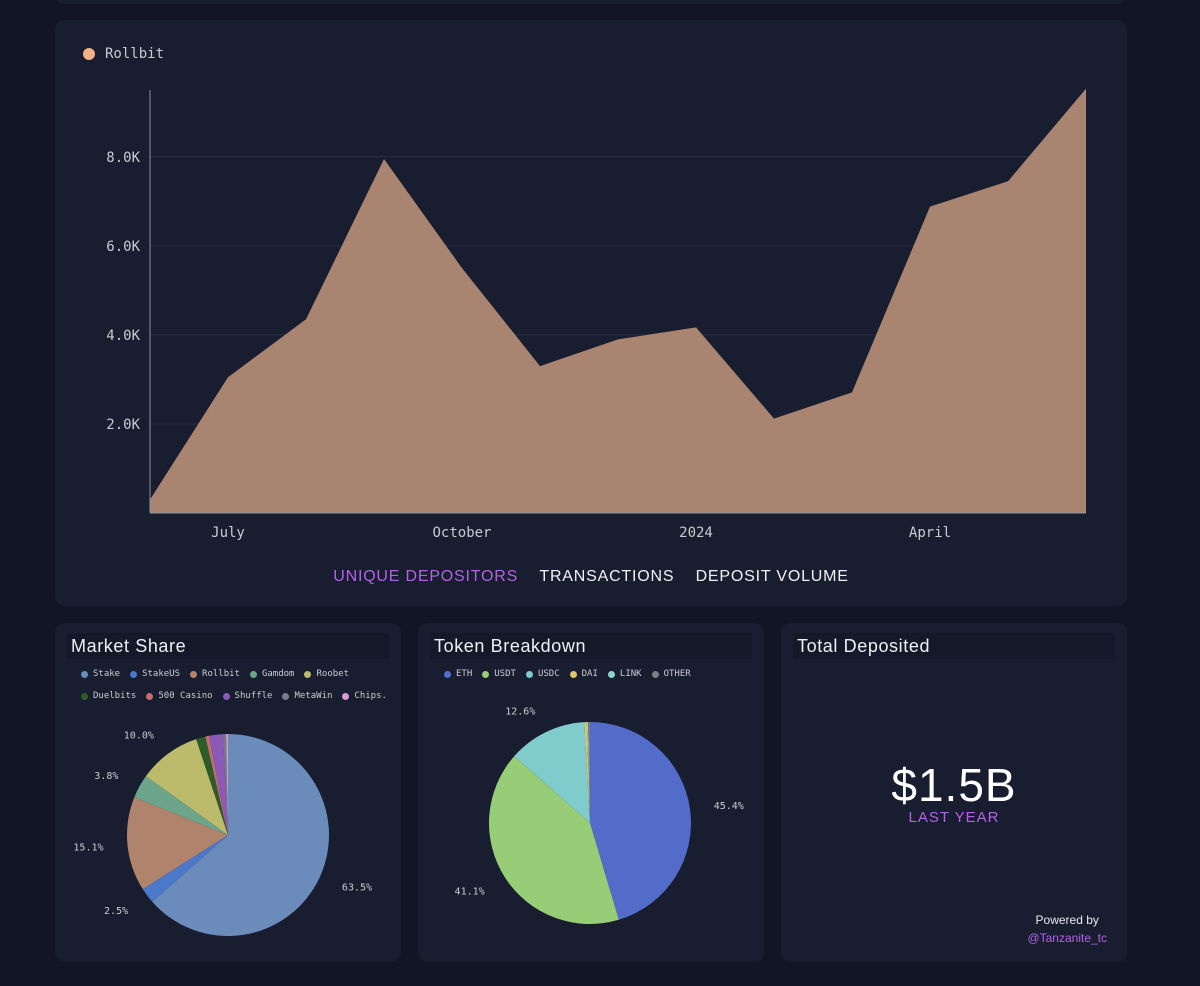  What do you see at coordinates (332, 674) in the screenshot?
I see `legend-label: Roobet` at bounding box center [332, 674].